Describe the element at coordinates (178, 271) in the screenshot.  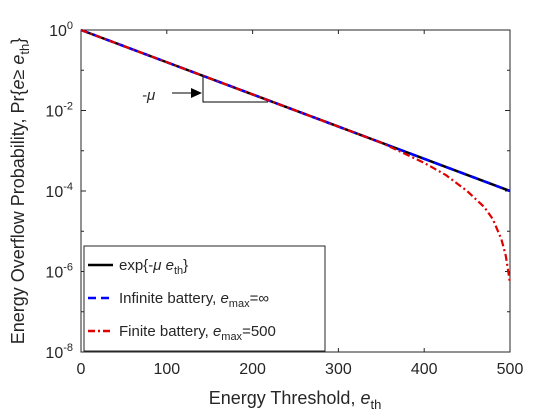
I see `legend-exp-sub: th` at that location.